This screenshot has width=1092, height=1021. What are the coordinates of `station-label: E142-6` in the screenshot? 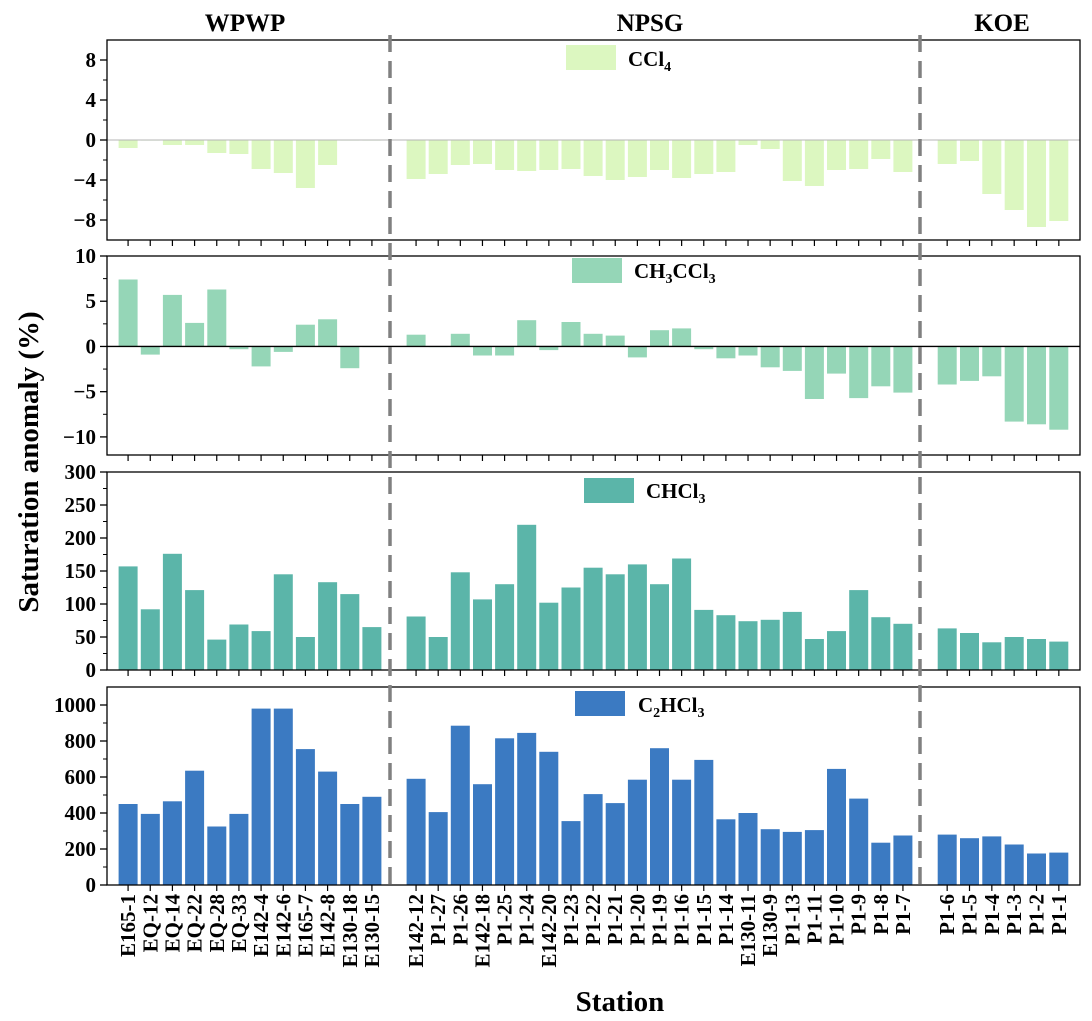 It's located at (283, 925).